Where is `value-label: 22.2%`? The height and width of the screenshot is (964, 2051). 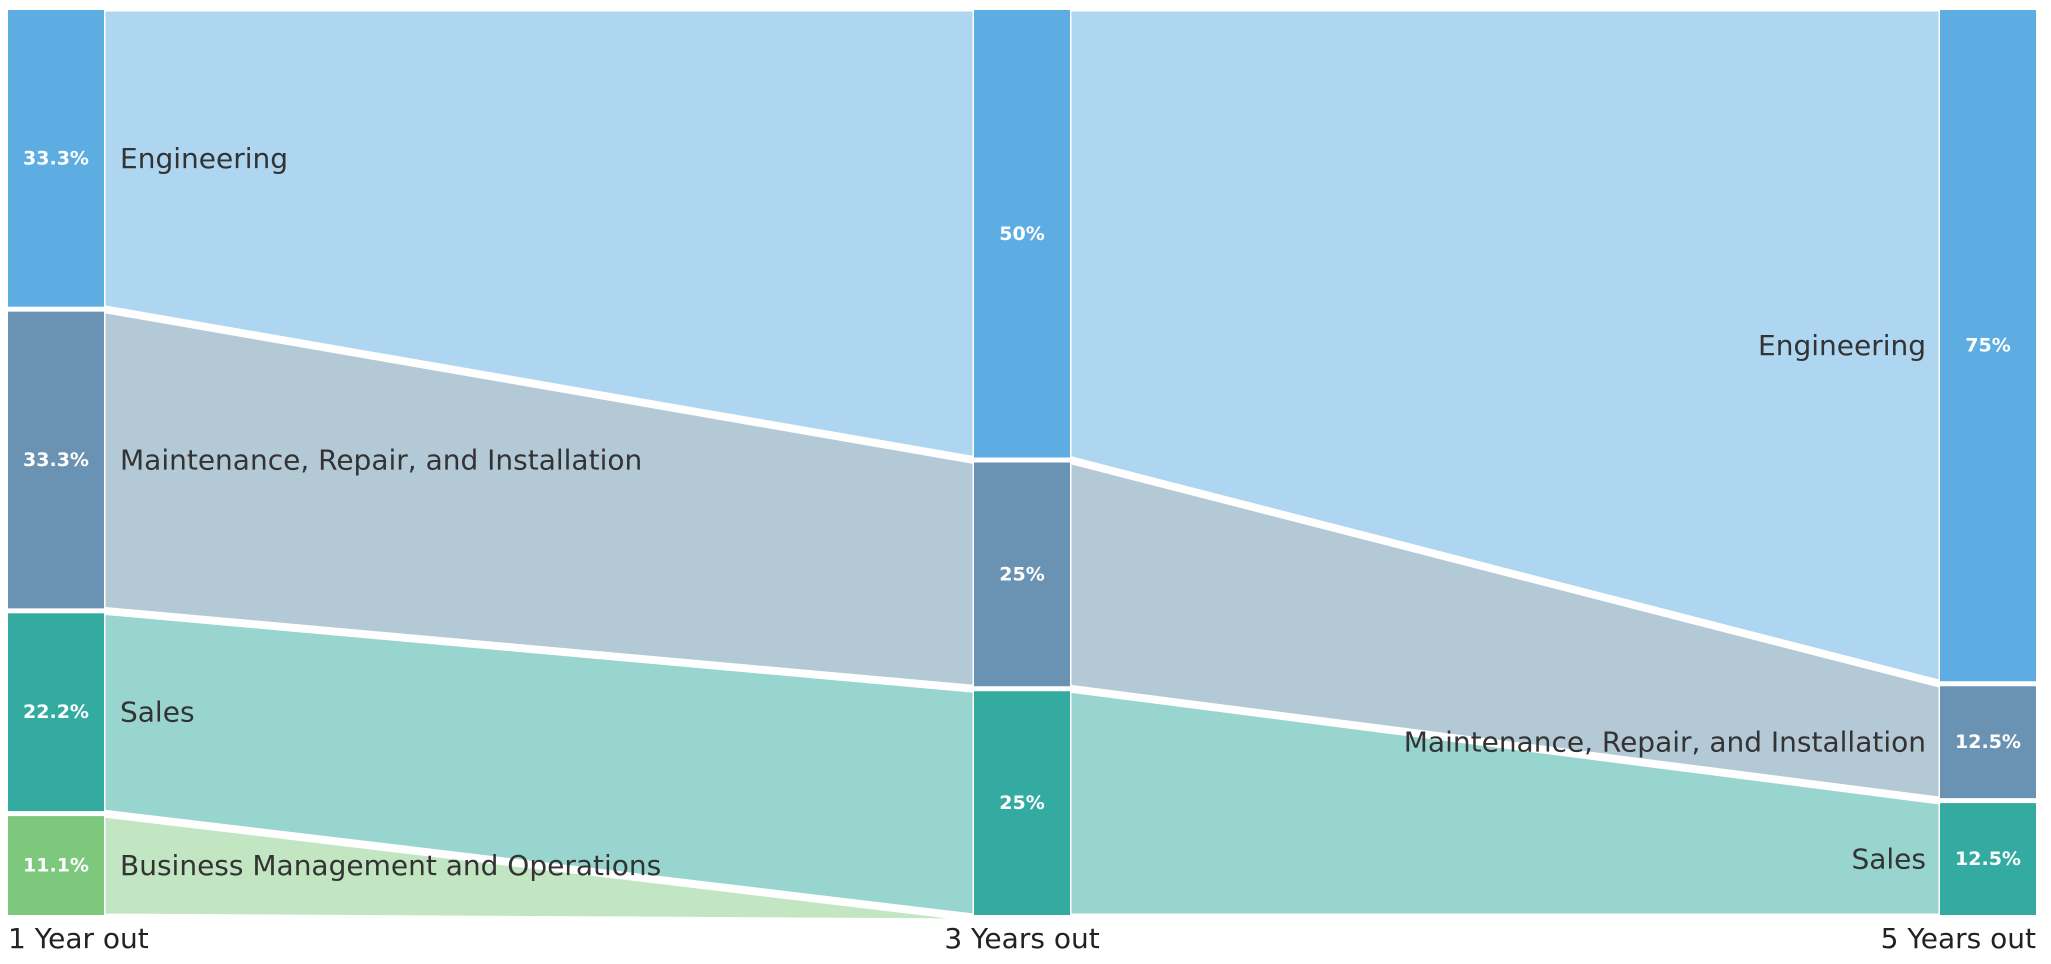 value-label: 22.2% is located at coordinates (56, 712).